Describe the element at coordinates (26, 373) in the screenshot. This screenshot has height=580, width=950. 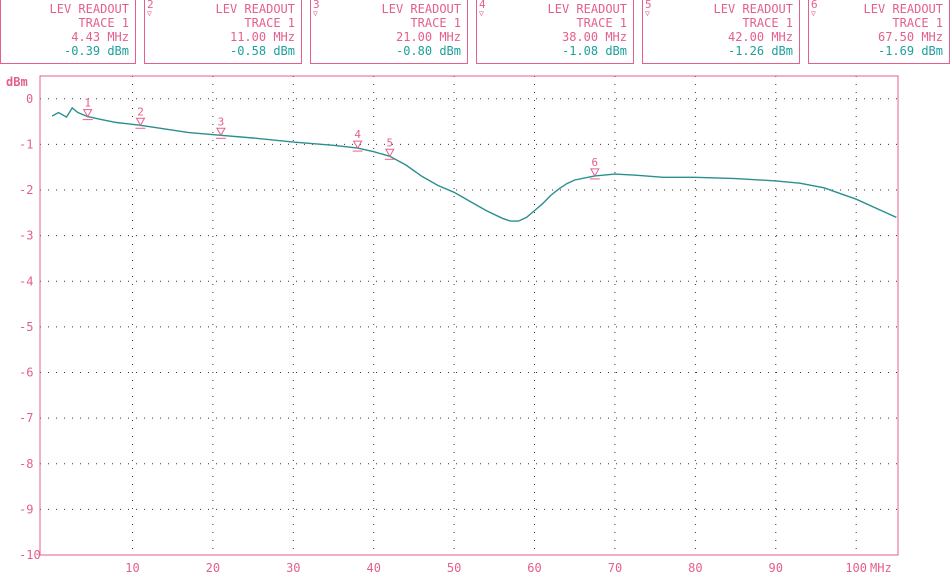
I see `y-tick-label: -6` at that location.